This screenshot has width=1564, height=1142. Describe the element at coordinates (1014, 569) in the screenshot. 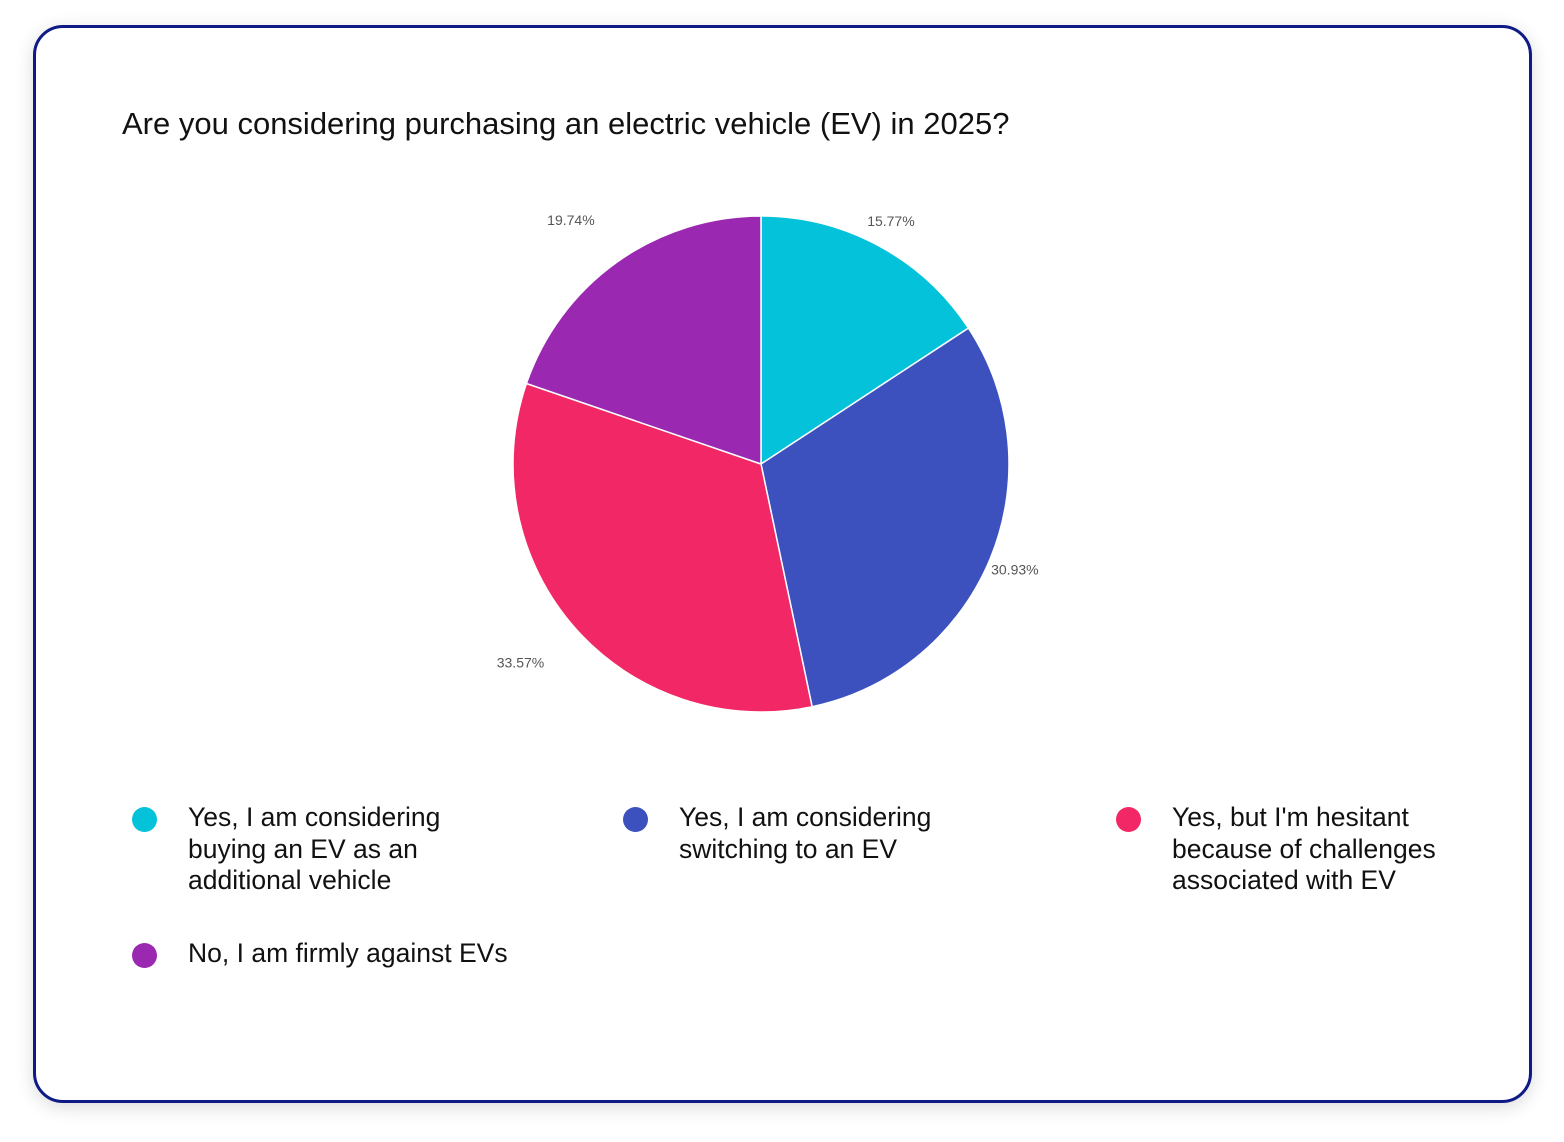

I see `slice-value-label: 30.93%` at that location.